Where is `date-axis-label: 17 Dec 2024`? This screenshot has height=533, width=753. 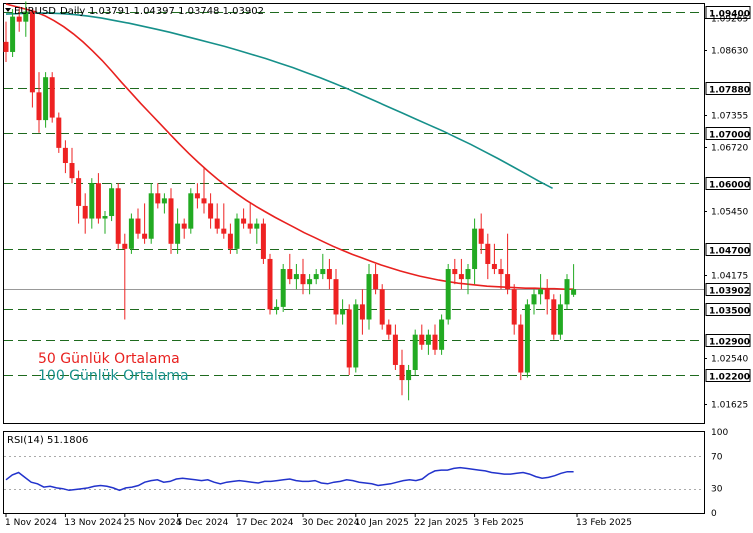 date-axis-label: 17 Dec 2024 is located at coordinates (265, 523).